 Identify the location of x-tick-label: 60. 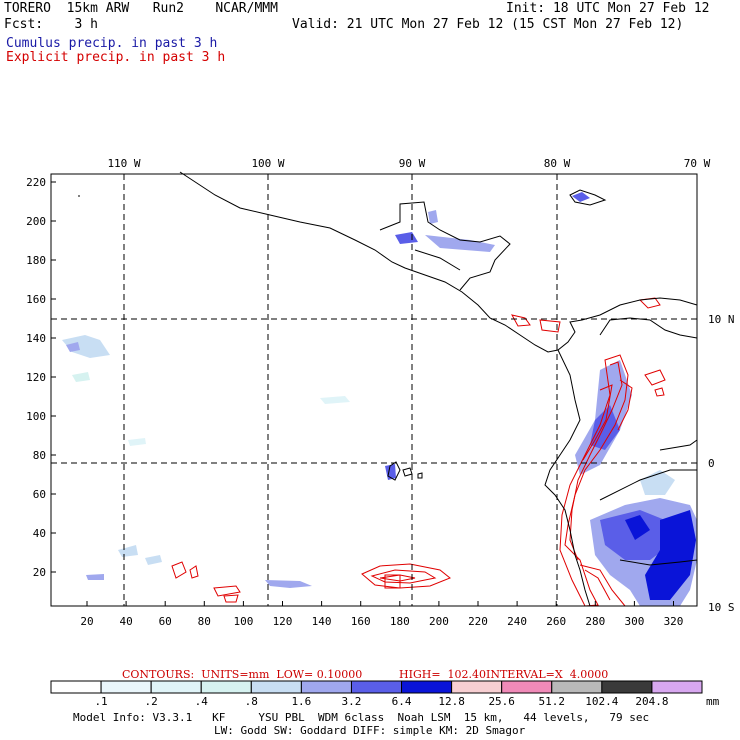
(165, 621).